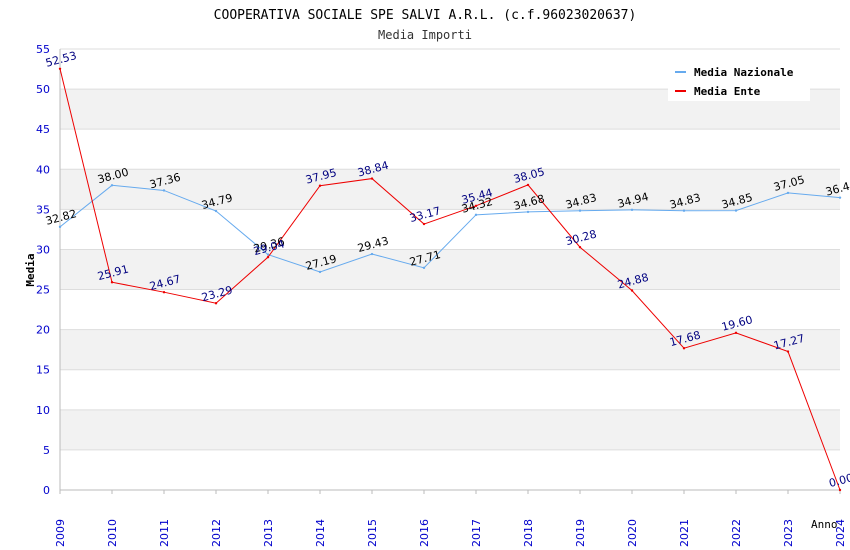 Image resolution: width=850 pixels, height=550 pixels. What do you see at coordinates (43, 330) in the screenshot?
I see `y-tick-label: 20` at bounding box center [43, 330].